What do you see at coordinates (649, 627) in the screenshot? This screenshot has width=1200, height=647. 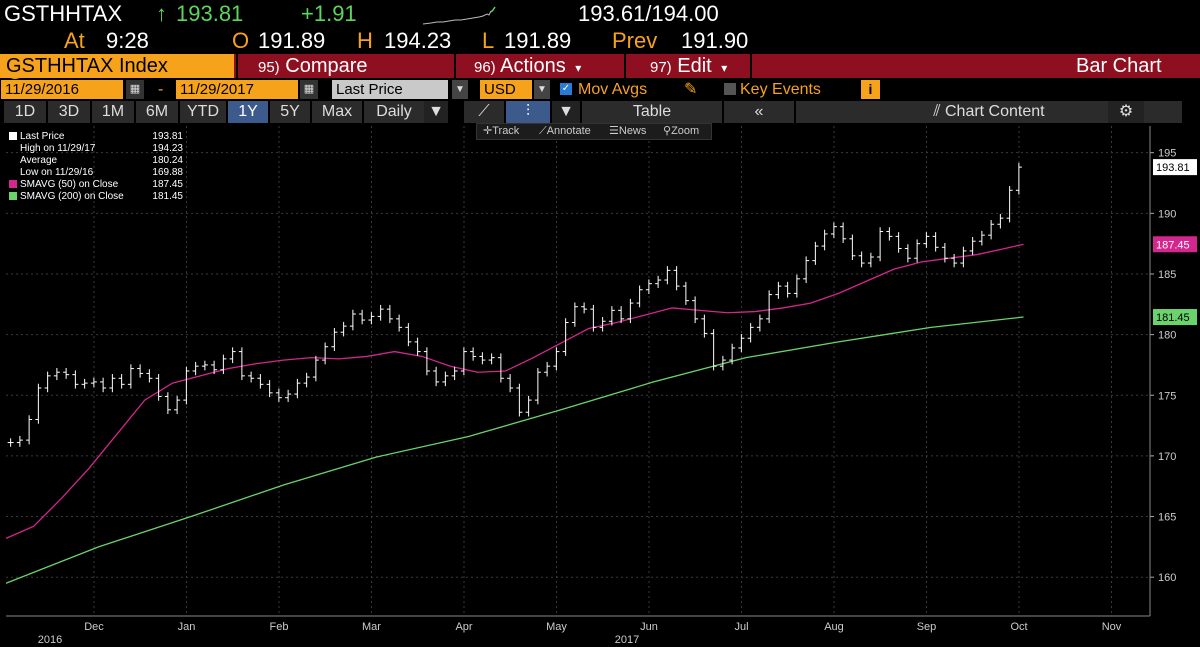 I see `x-tick-label: Jun` at bounding box center [649, 627].